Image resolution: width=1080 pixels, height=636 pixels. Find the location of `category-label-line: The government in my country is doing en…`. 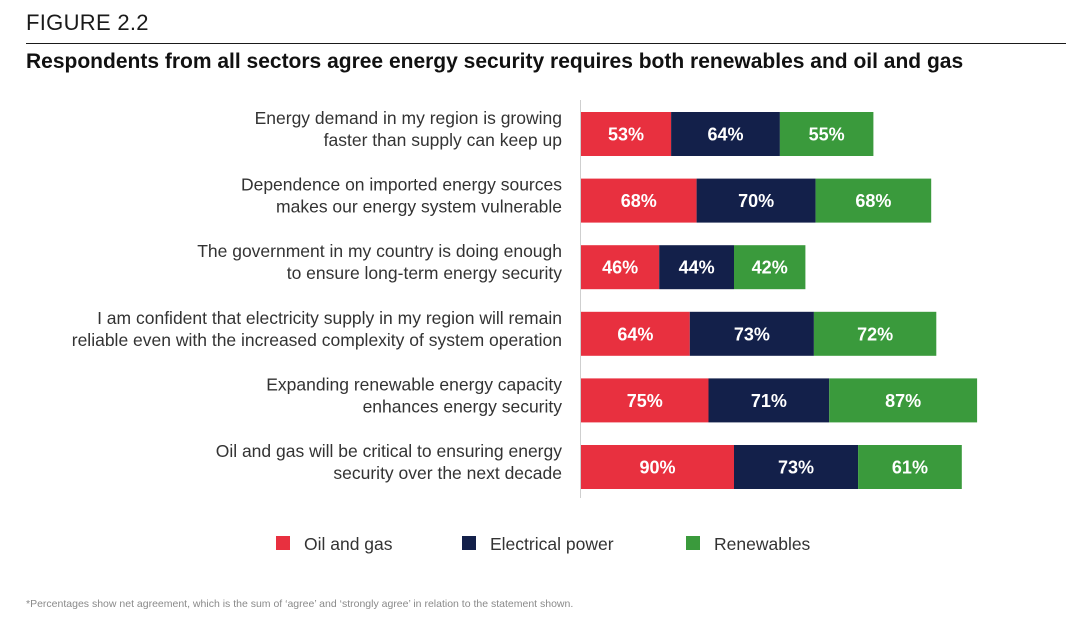

category-label-line: The government in my country is doing en… is located at coordinates (379, 251).